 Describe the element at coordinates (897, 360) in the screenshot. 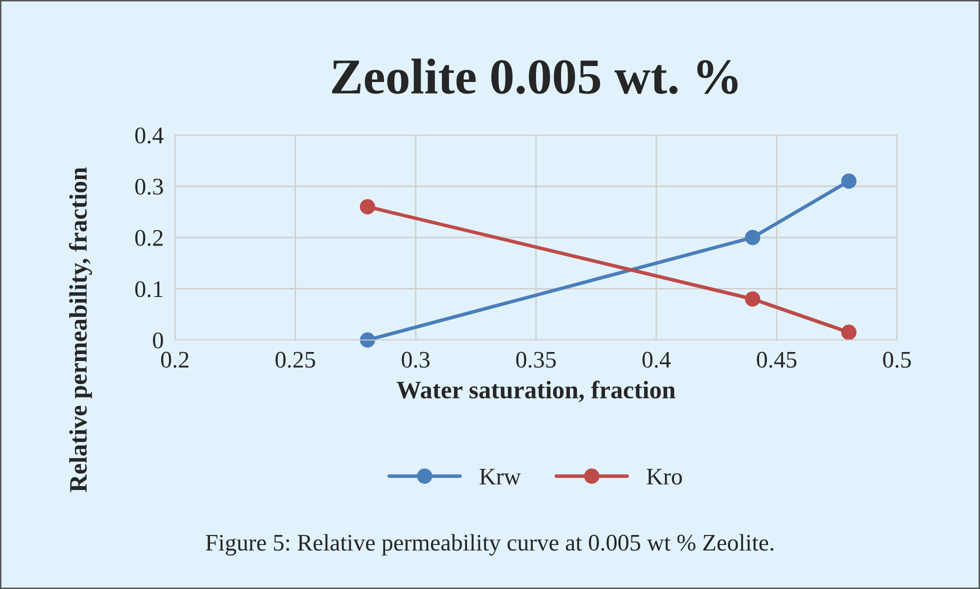

I see `x-tick-label: 0.5` at that location.